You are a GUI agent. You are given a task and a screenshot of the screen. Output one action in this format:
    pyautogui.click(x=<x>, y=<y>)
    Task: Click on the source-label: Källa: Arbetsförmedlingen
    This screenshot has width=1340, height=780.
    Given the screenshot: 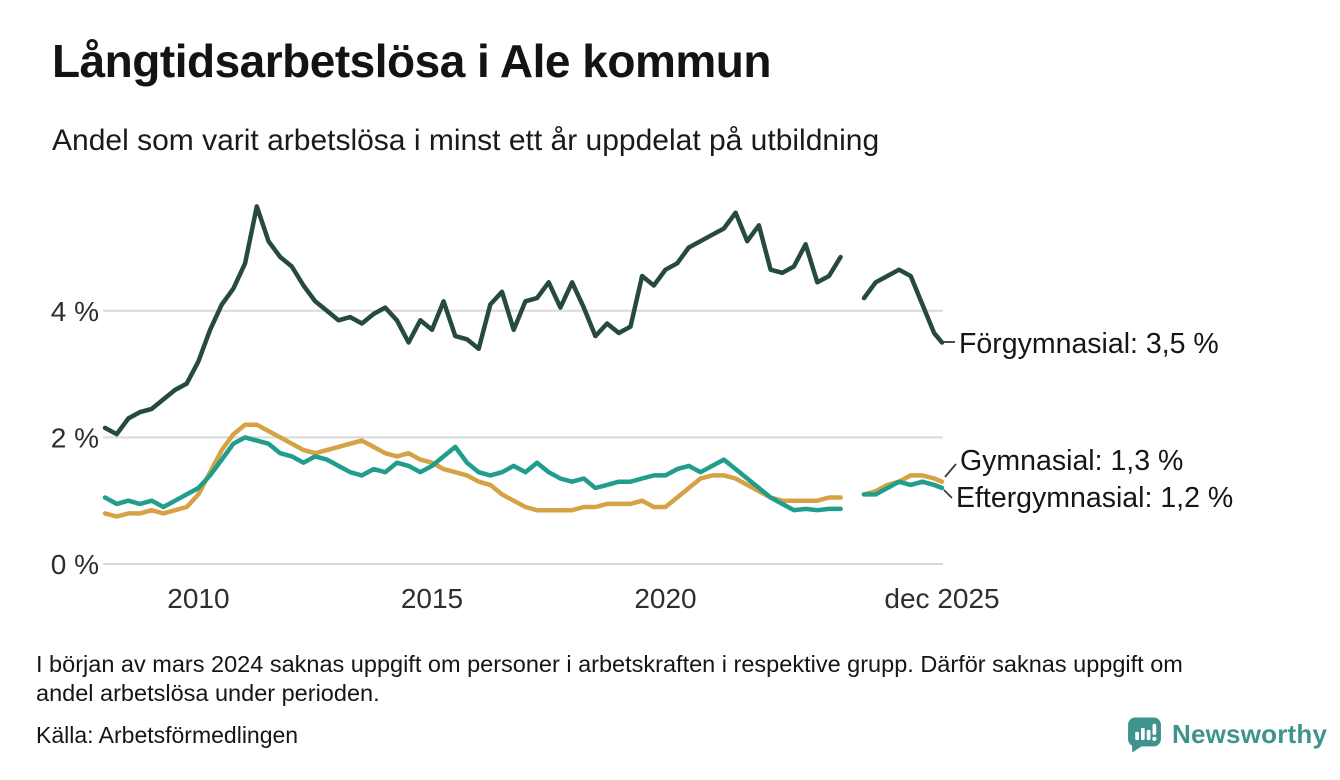 What is the action you would take?
    pyautogui.click(x=167, y=735)
    